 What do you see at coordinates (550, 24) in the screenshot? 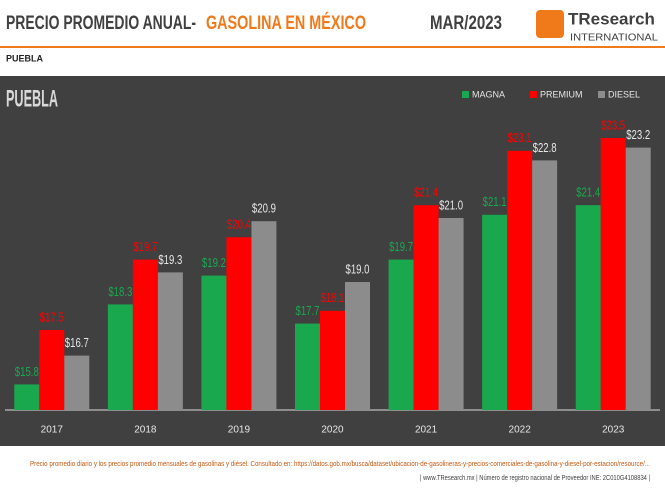
I see `logo-icon` at bounding box center [550, 24].